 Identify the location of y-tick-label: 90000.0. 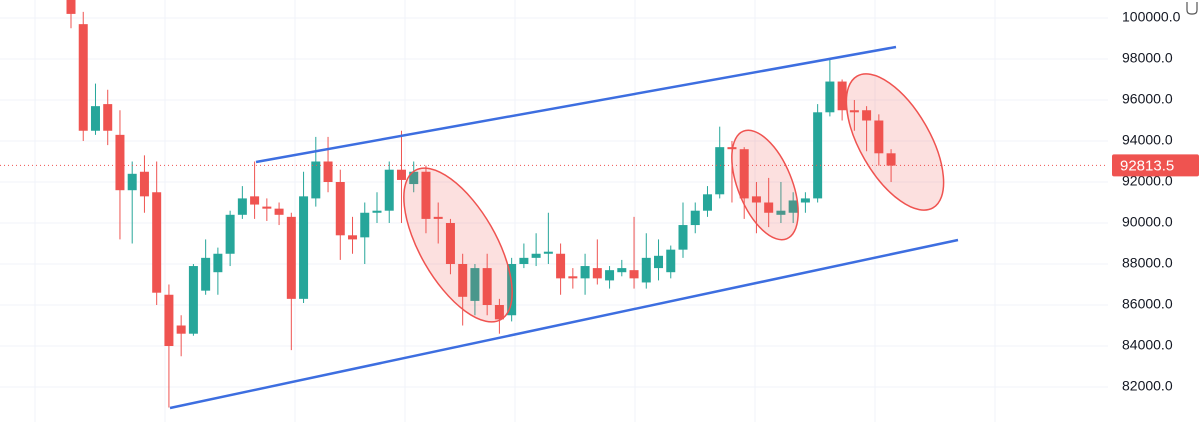
(1147, 222).